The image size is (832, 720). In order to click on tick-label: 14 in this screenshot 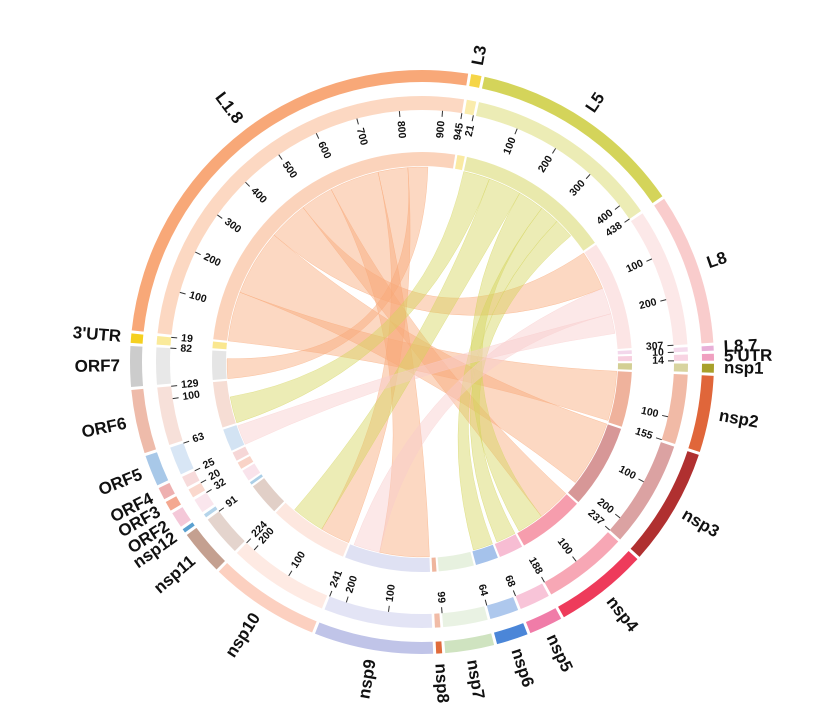, I will do `click(658, 361)`.